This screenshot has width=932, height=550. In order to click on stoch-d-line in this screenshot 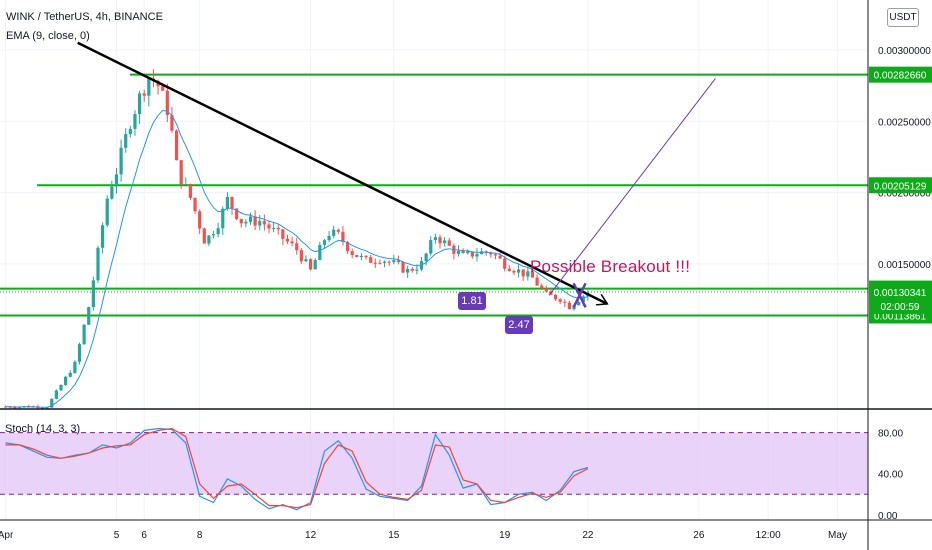, I will do `click(297, 468)`.